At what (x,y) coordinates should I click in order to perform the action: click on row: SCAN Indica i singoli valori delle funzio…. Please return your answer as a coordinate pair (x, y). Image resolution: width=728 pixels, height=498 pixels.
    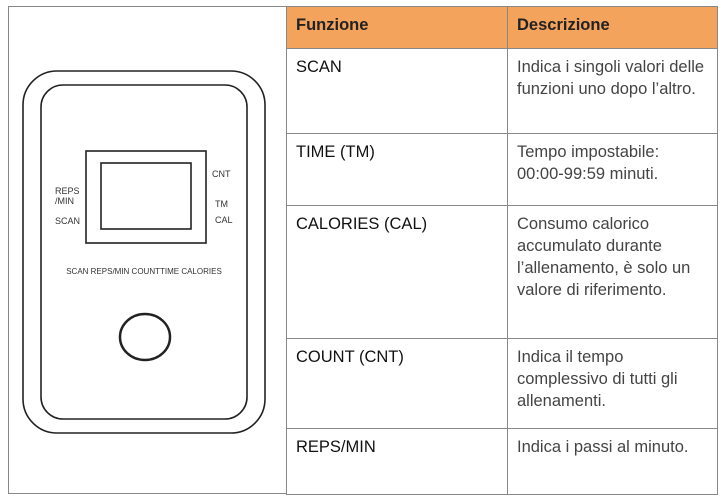
    Looking at the image, I should click on (502, 91).